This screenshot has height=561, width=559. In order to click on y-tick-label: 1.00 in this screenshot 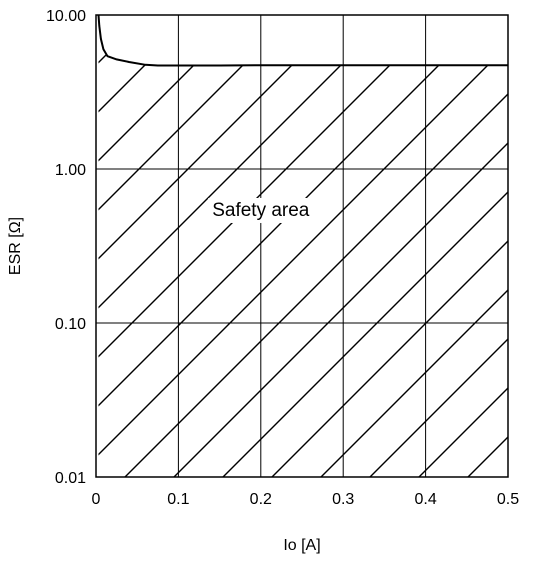, I will do `click(70, 170)`.